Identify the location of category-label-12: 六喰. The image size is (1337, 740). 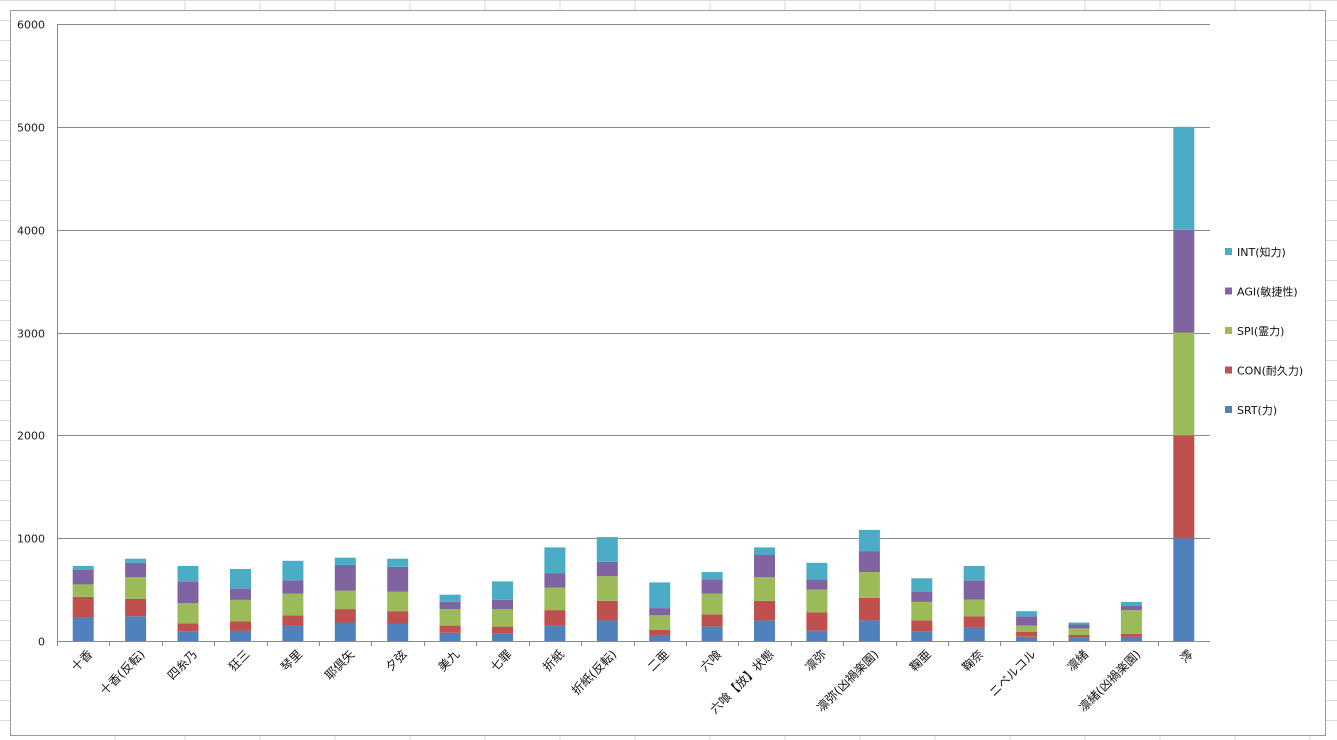
(711, 661).